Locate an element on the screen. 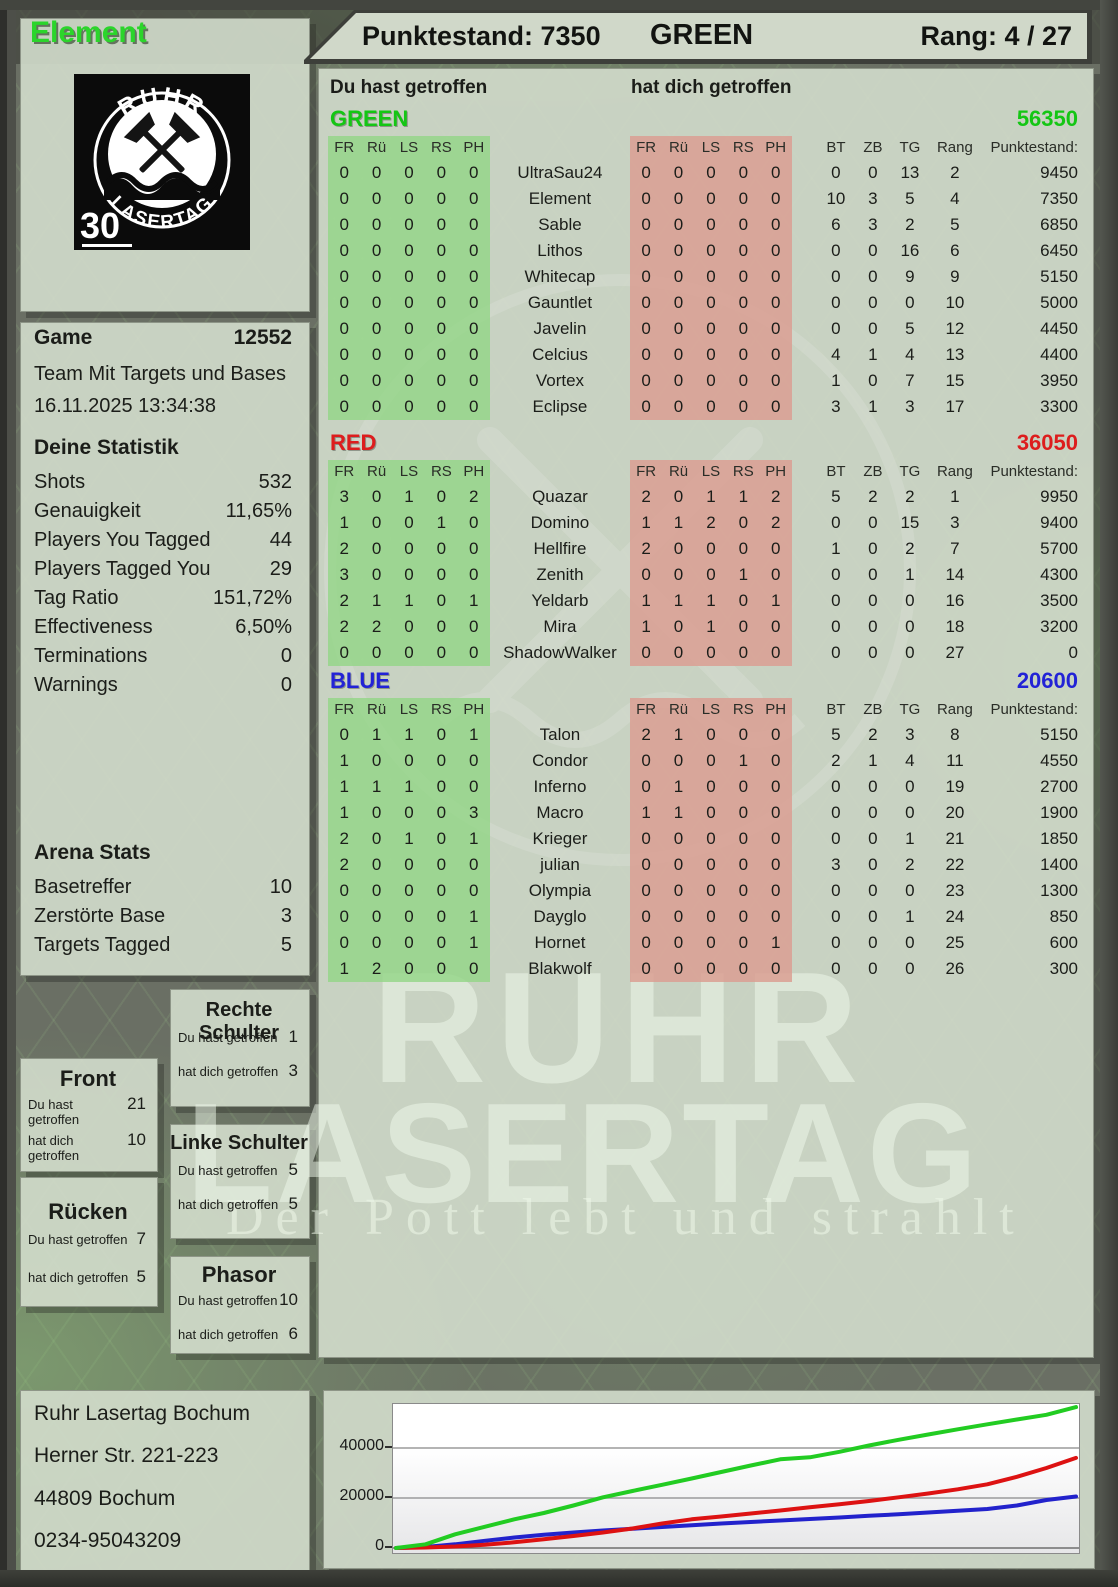 This screenshot has height=1587, width=1118. player-name: Macro is located at coordinates (560, 812).